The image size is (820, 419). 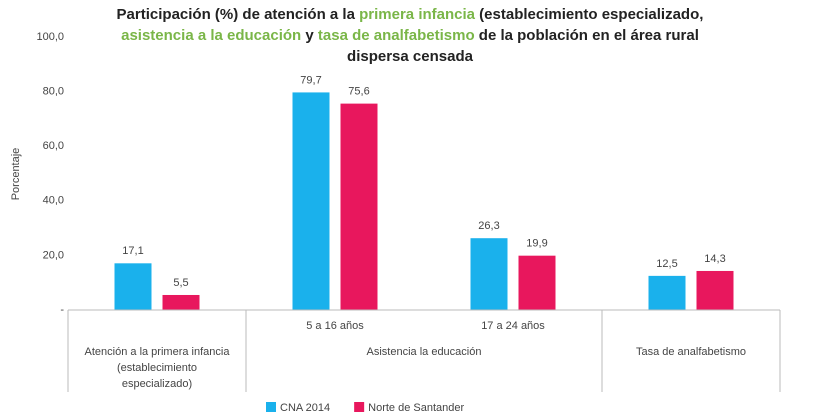 What do you see at coordinates (16, 174) in the screenshot?
I see `y-axis-label: Porcentaje` at bounding box center [16, 174].